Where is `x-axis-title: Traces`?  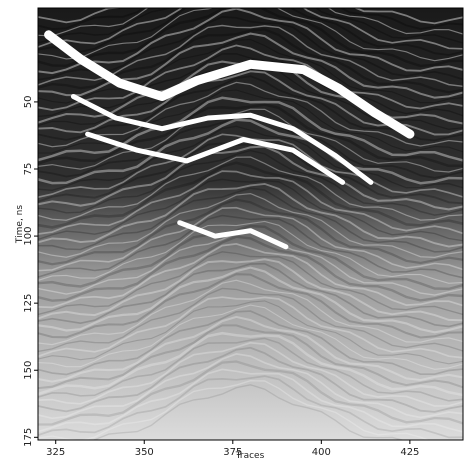 x-axis-title: Traces is located at coordinates (250, 456).